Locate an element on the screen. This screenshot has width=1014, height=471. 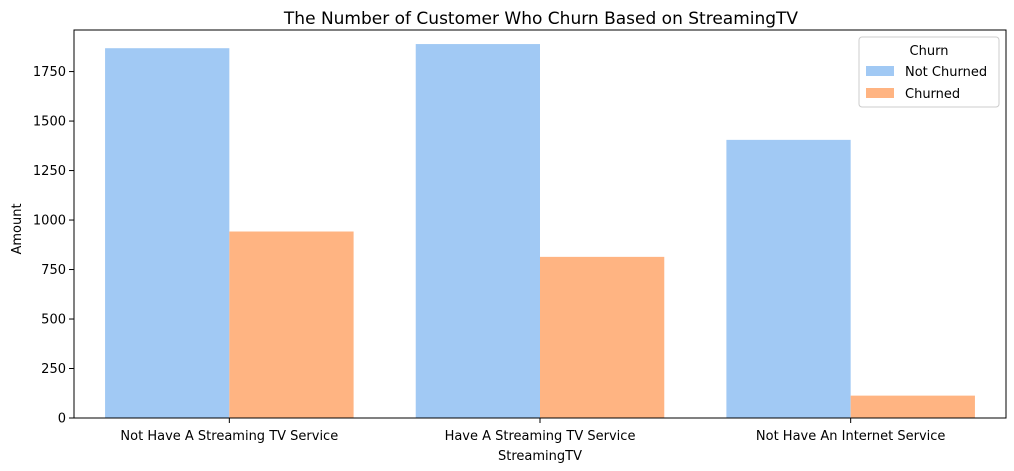
y-tick-label: 500 is located at coordinates (53, 320).